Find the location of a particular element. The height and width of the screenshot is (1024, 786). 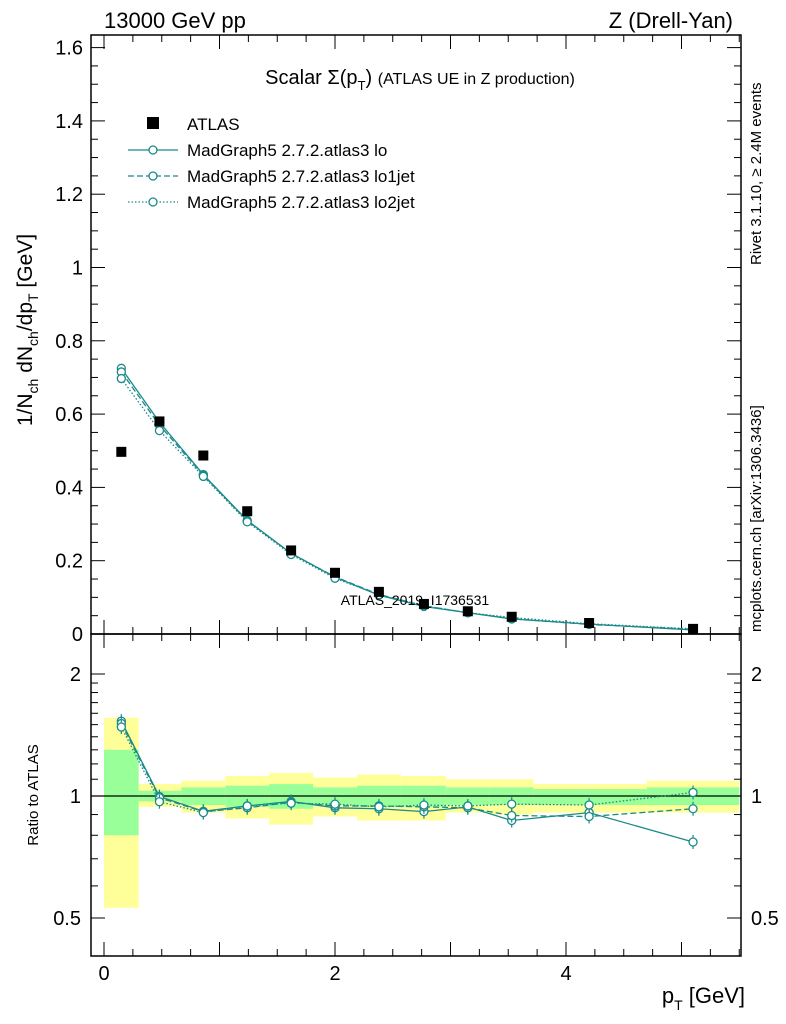

title-close: ) is located at coordinates (372, 78).